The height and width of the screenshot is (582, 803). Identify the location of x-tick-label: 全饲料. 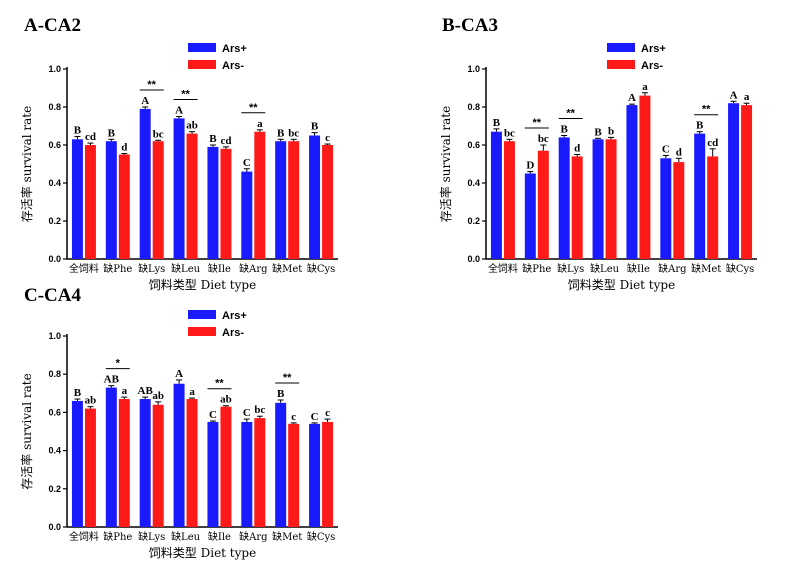
(503, 268).